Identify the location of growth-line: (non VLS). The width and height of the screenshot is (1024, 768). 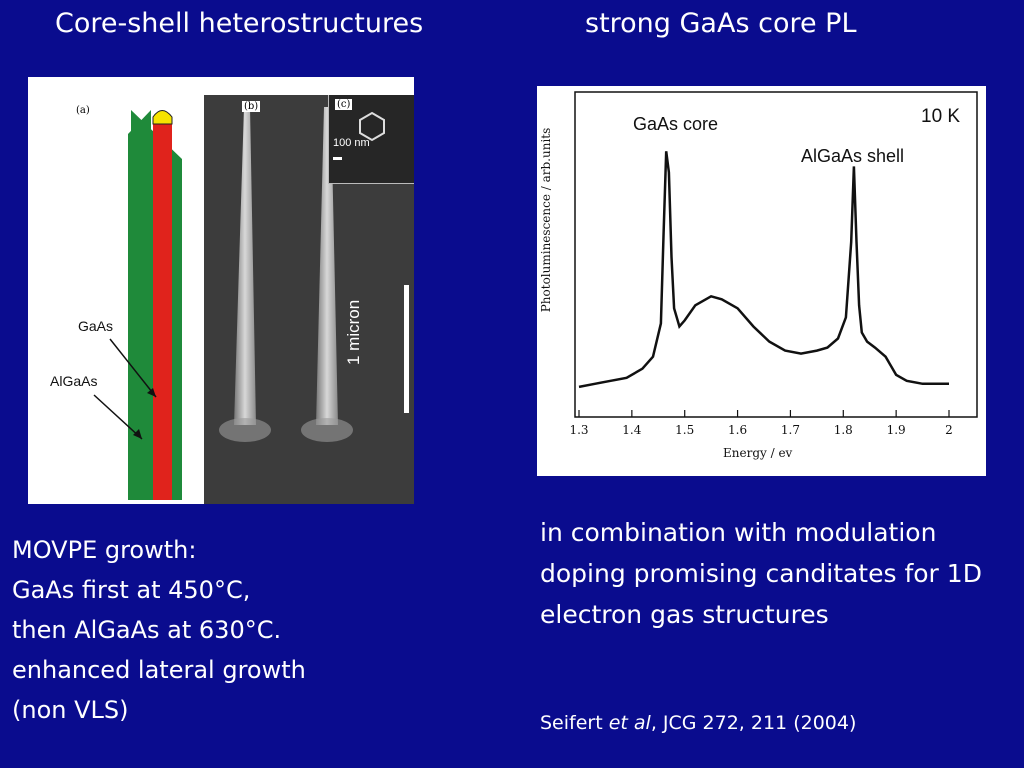
(70, 710).